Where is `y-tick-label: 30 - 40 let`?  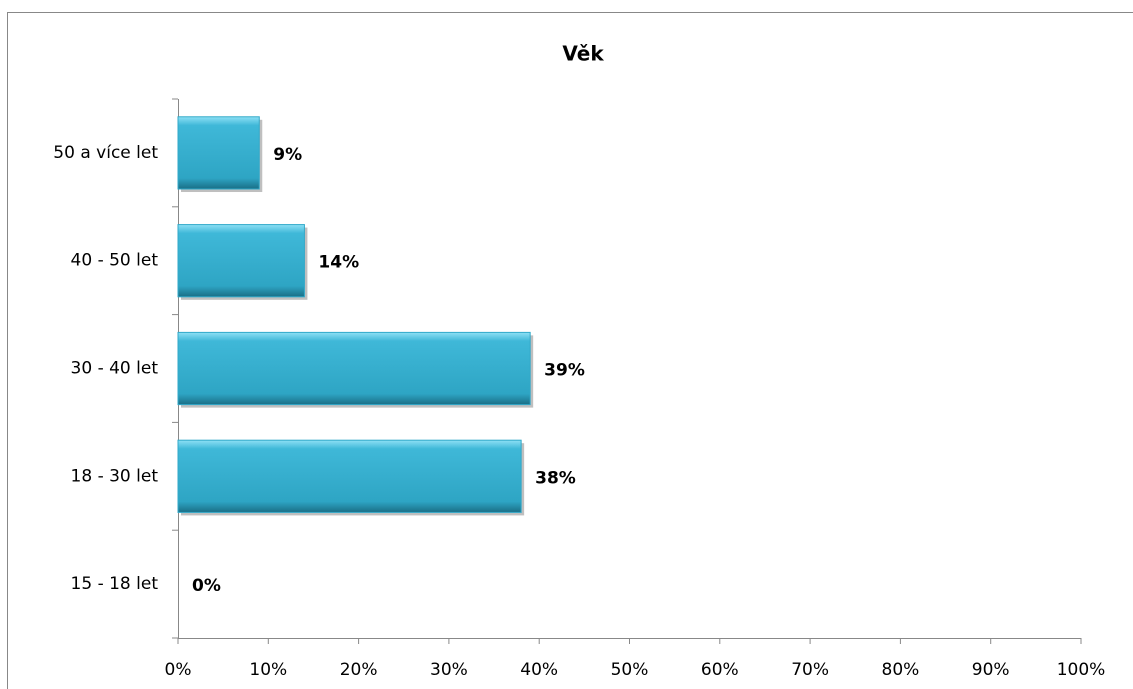
y-tick-label: 30 - 40 let is located at coordinates (115, 369).